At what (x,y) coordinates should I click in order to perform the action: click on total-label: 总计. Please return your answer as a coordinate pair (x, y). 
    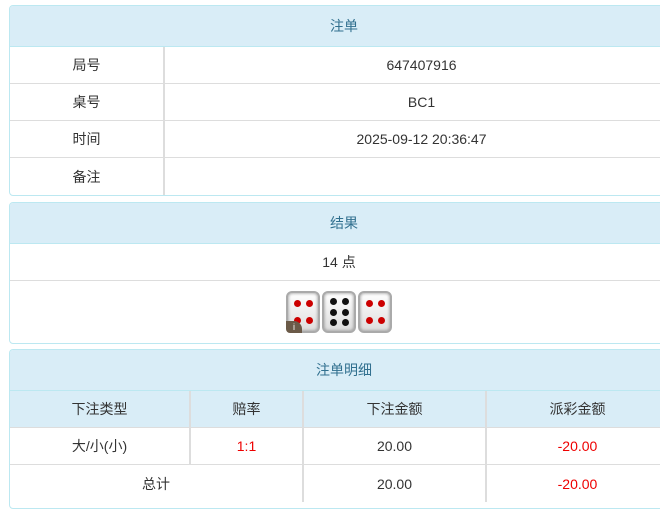
    Looking at the image, I should click on (157, 483).